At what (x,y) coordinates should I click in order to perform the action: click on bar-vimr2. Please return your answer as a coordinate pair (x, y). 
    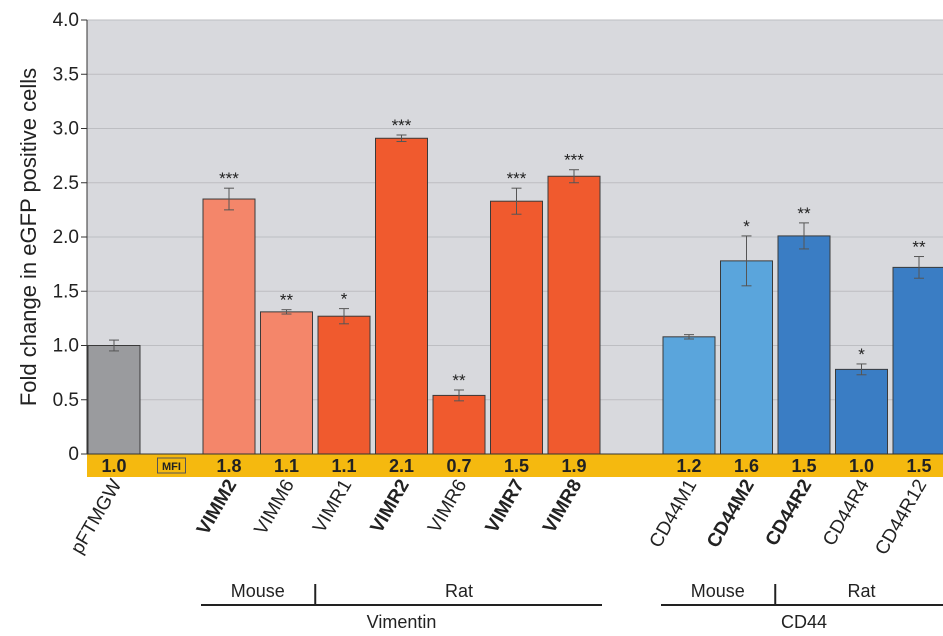
    Looking at the image, I should click on (401, 296).